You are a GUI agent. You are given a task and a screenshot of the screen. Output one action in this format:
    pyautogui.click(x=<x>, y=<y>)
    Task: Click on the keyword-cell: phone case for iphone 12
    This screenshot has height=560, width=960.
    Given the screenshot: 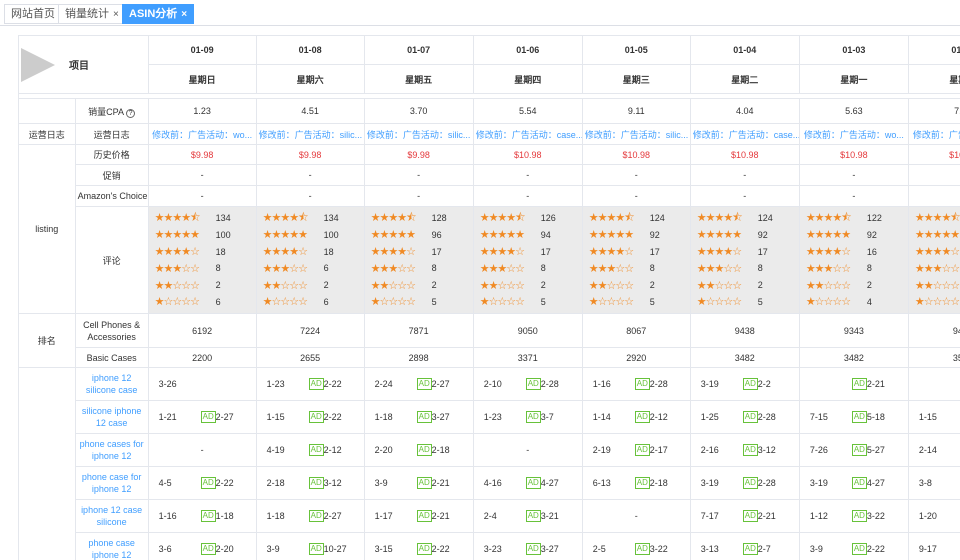 What is the action you would take?
    pyautogui.click(x=111, y=483)
    